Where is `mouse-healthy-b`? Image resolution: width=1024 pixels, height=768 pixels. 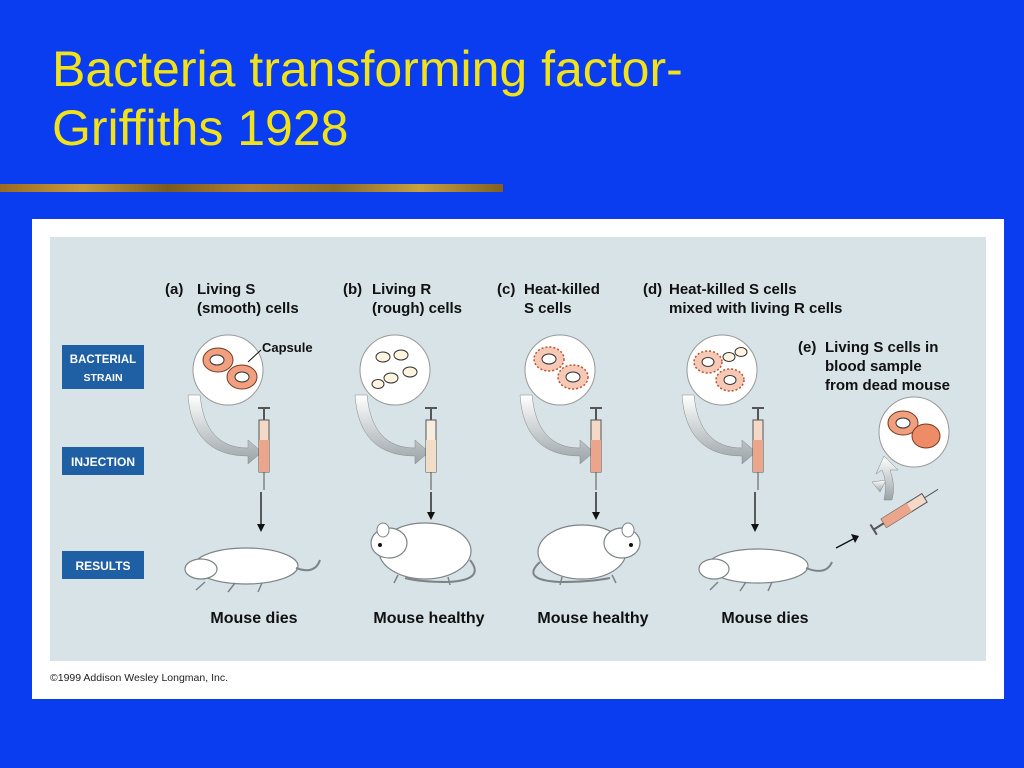
mouse-healthy-b is located at coordinates (423, 554).